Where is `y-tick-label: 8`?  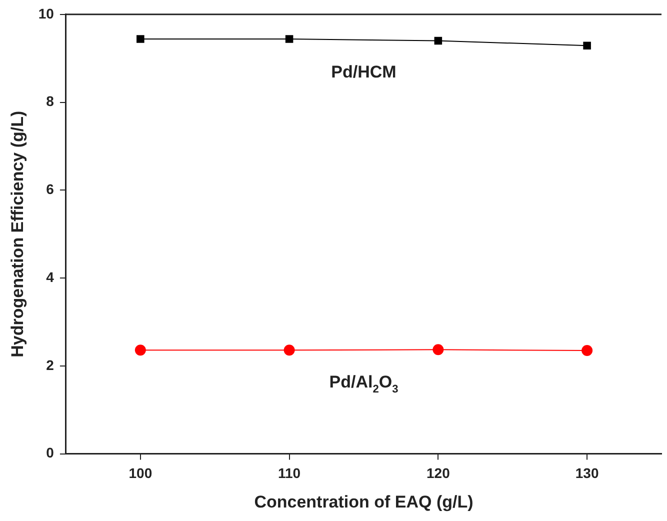
y-tick-label: 8 is located at coordinates (50, 101).